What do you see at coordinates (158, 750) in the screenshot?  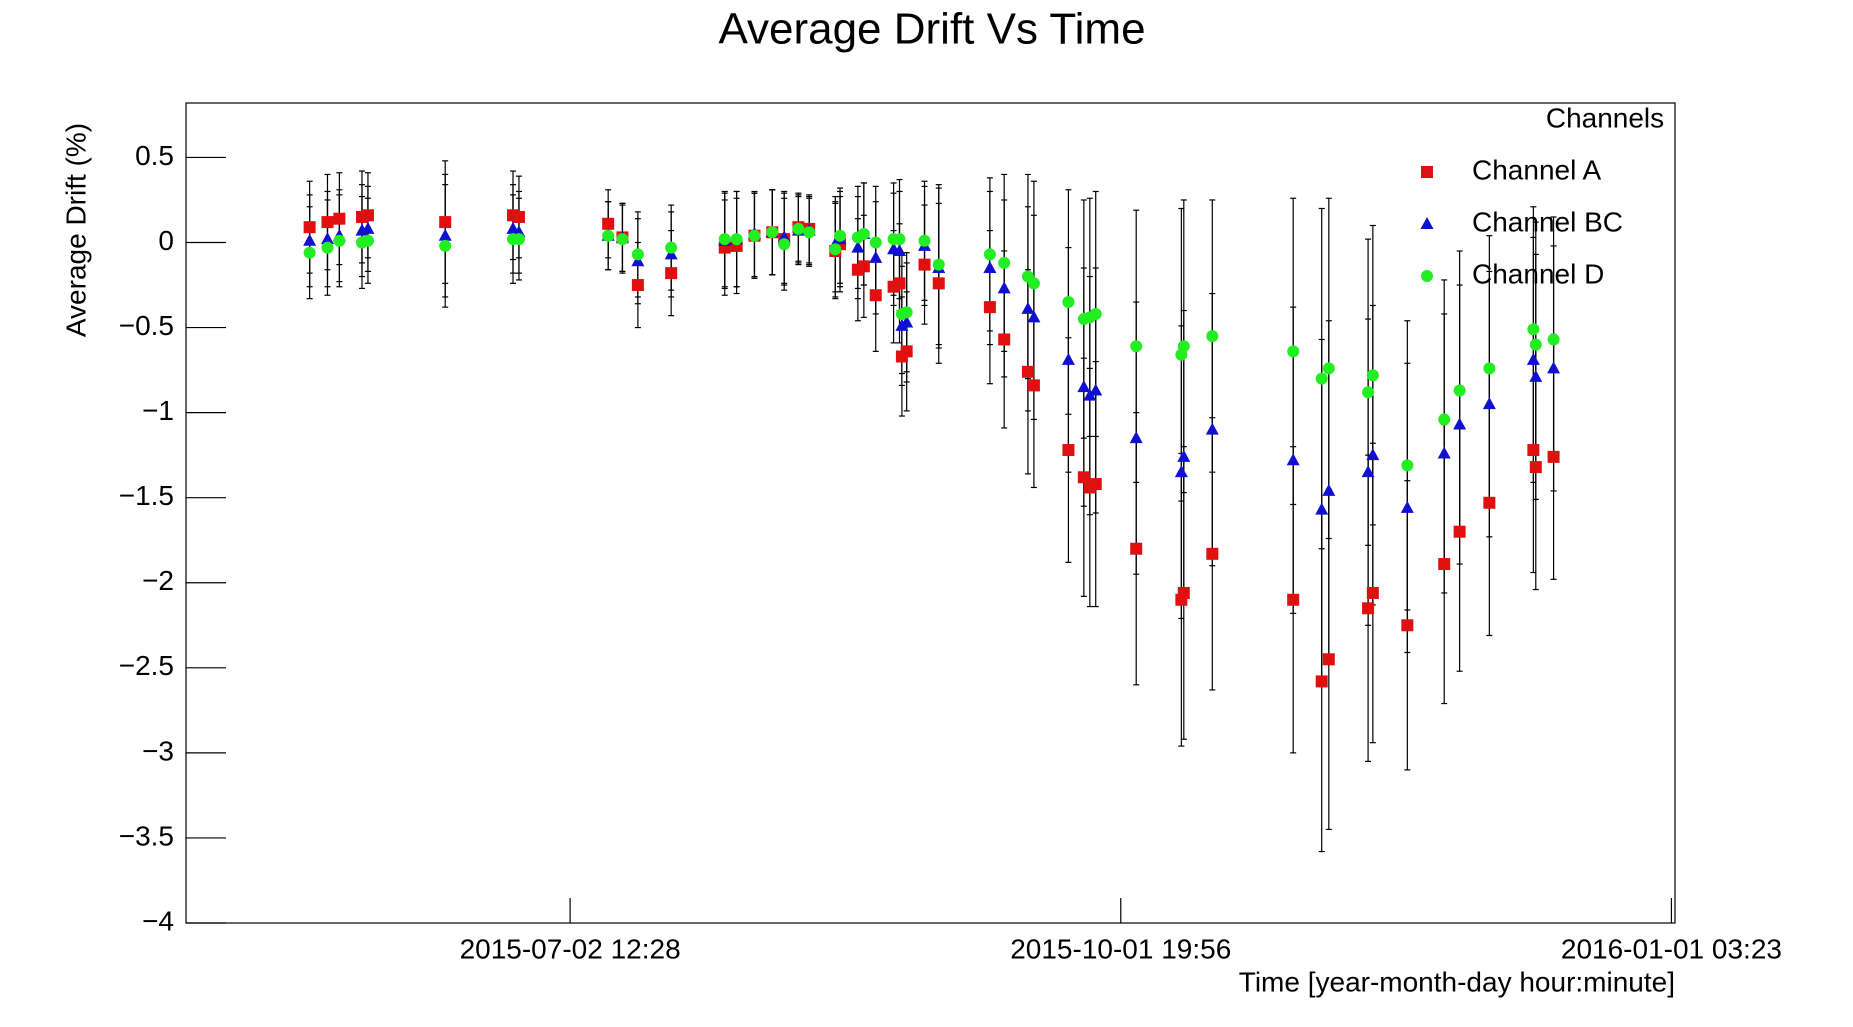 I see `y-tick-label: −3` at bounding box center [158, 750].